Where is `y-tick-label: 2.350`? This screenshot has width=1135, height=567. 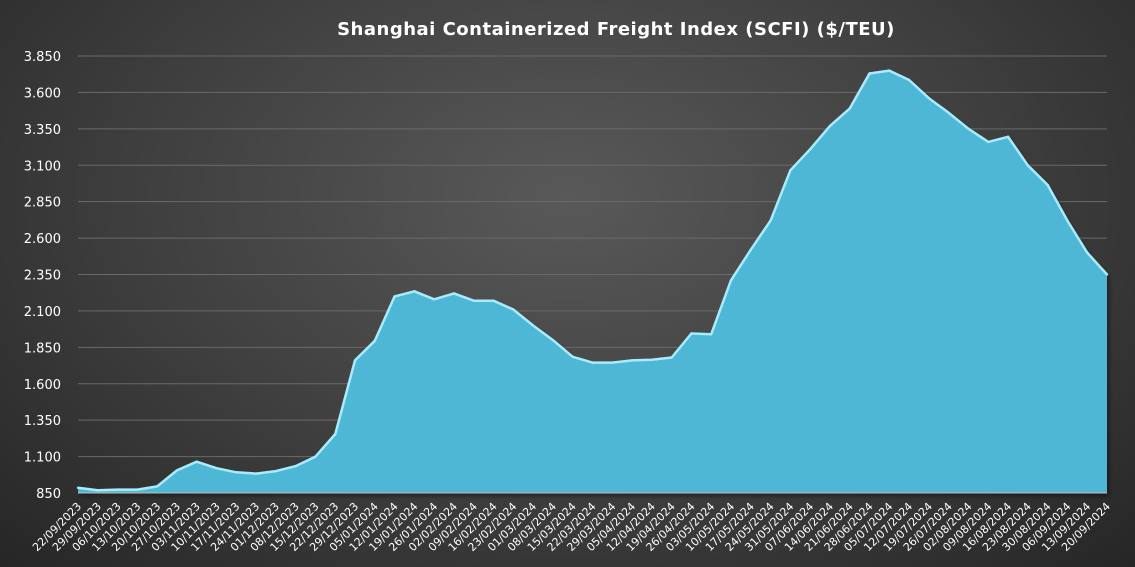 y-tick-label: 2.350 is located at coordinates (42, 276).